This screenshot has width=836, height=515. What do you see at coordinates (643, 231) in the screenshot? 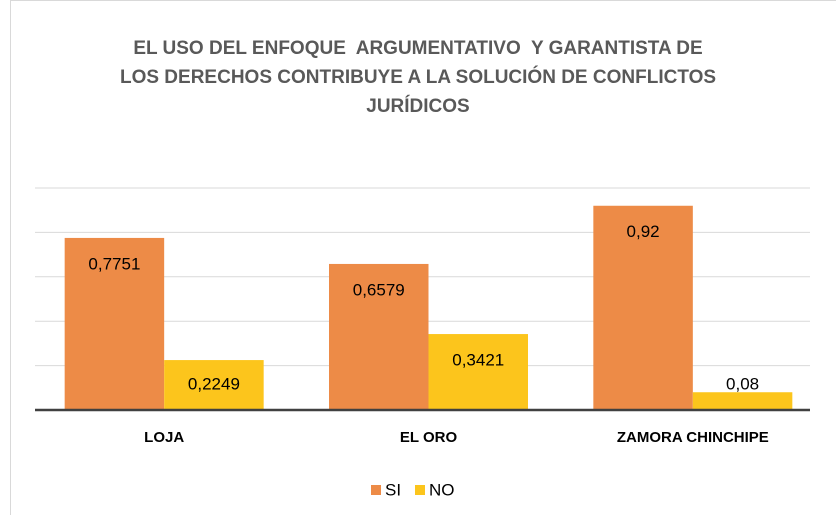
I see `data-label: 0,92` at bounding box center [643, 231].